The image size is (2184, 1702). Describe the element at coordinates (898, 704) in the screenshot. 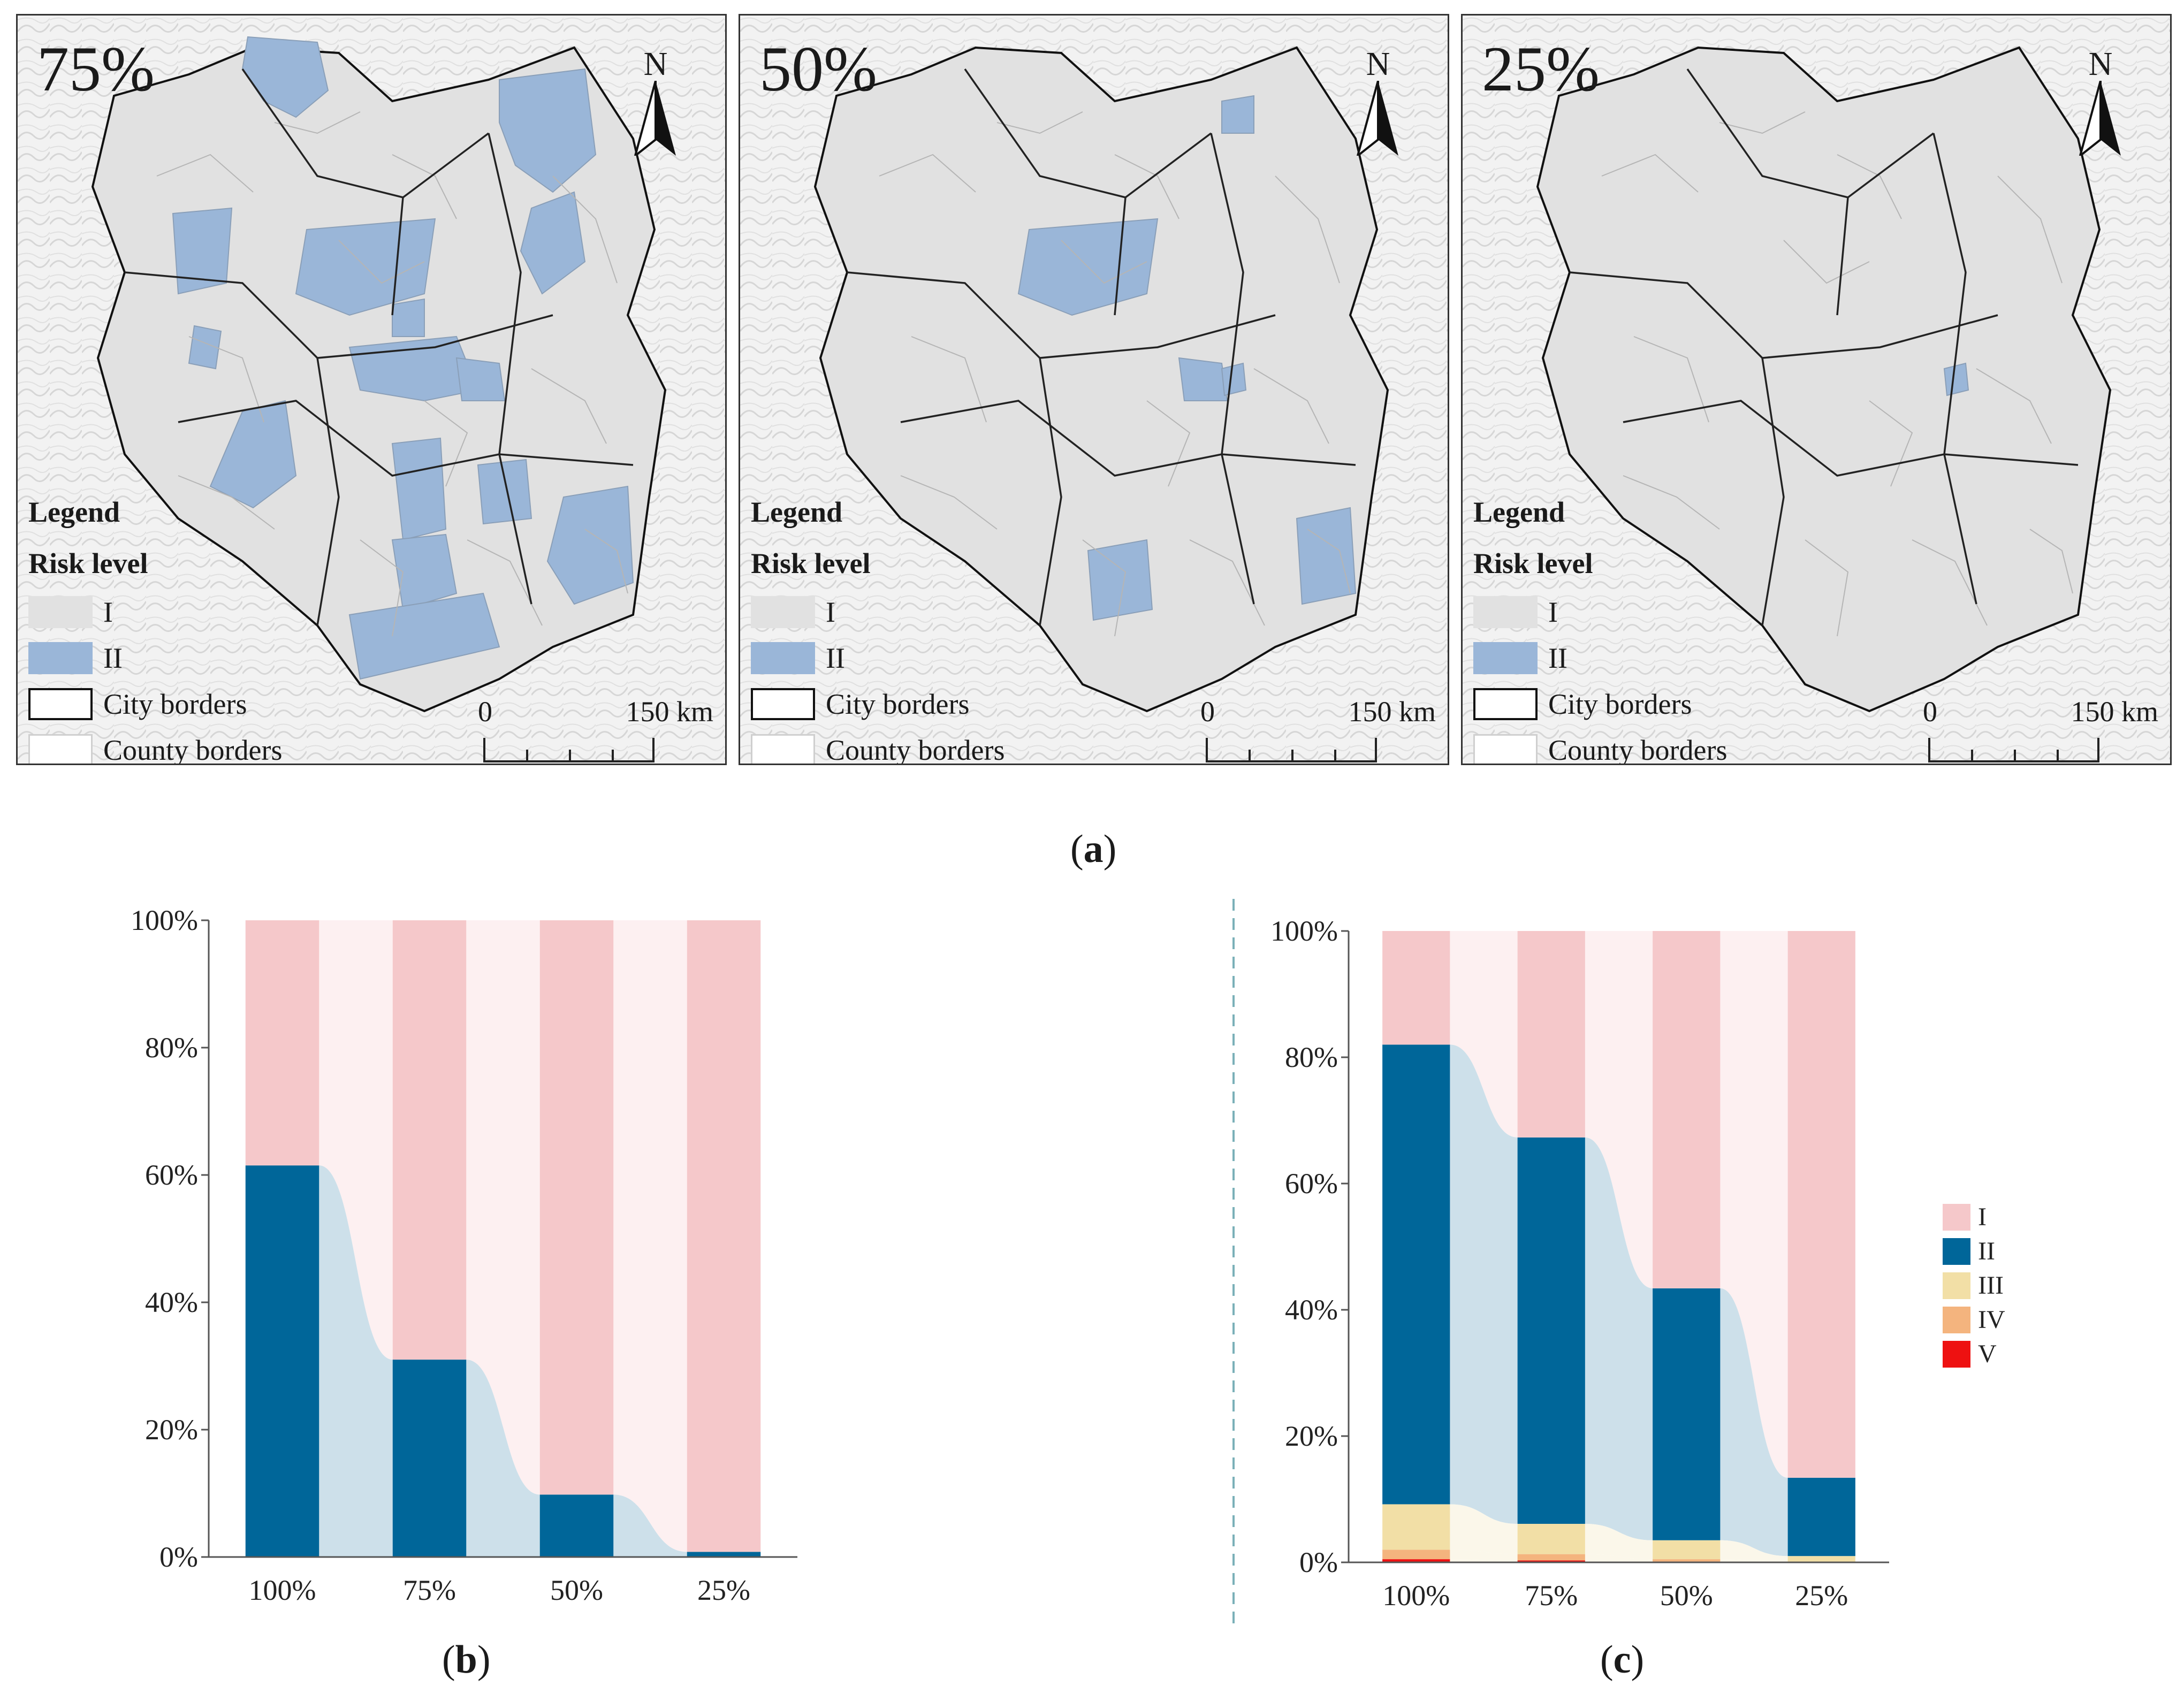

I see `legend-label: City borders` at that location.